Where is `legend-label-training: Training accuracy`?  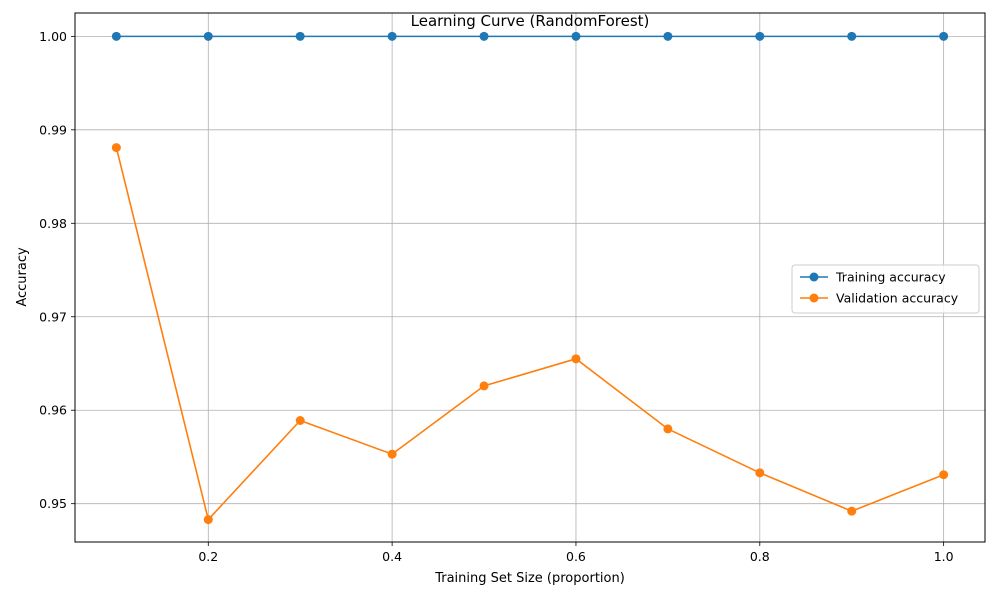 legend-label-training: Training accuracy is located at coordinates (890, 277).